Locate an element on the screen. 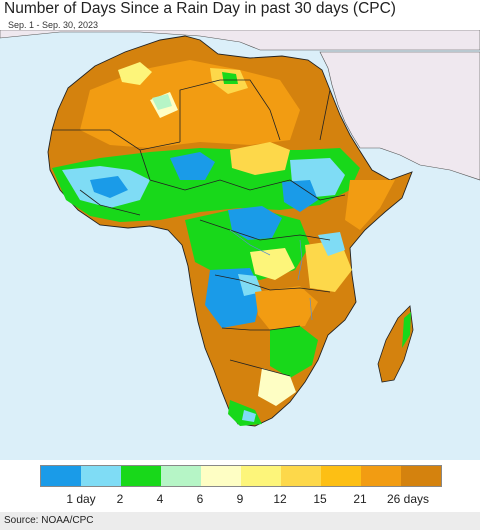 The width and height of the screenshot is (480, 530). legend-label-4: 9 is located at coordinates (240, 499).